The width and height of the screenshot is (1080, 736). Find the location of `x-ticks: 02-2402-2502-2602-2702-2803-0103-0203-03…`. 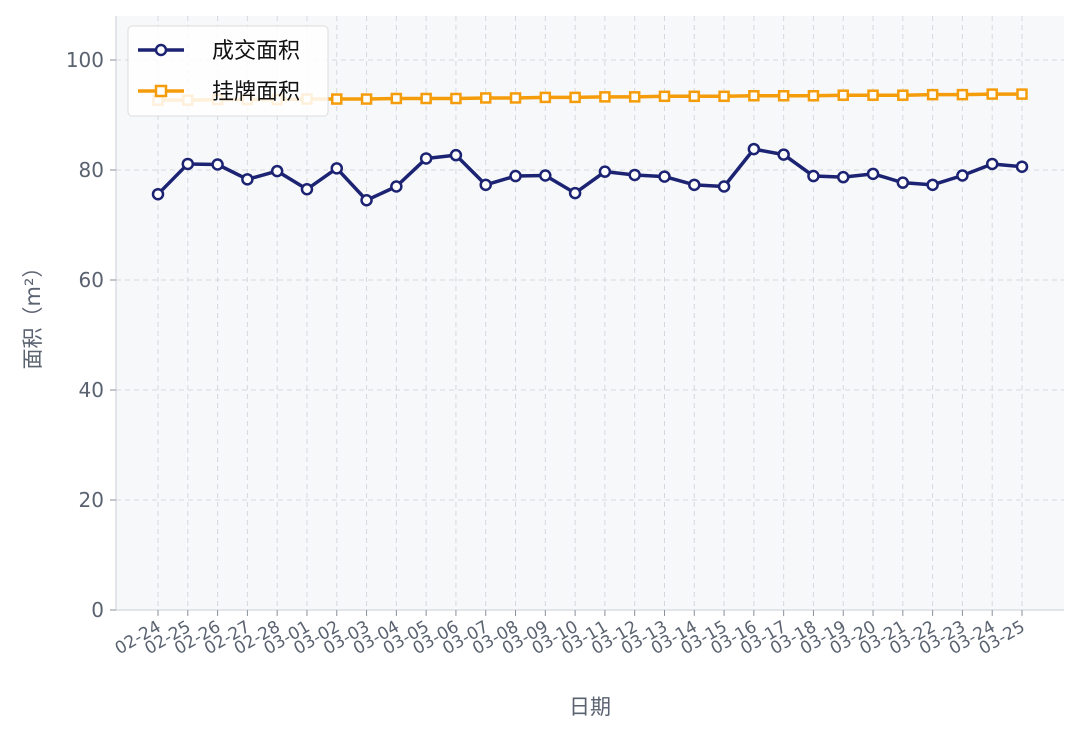

x-ticks: 02-2402-2502-2602-2702-2803-0103-0203-03… is located at coordinates (570, 634).